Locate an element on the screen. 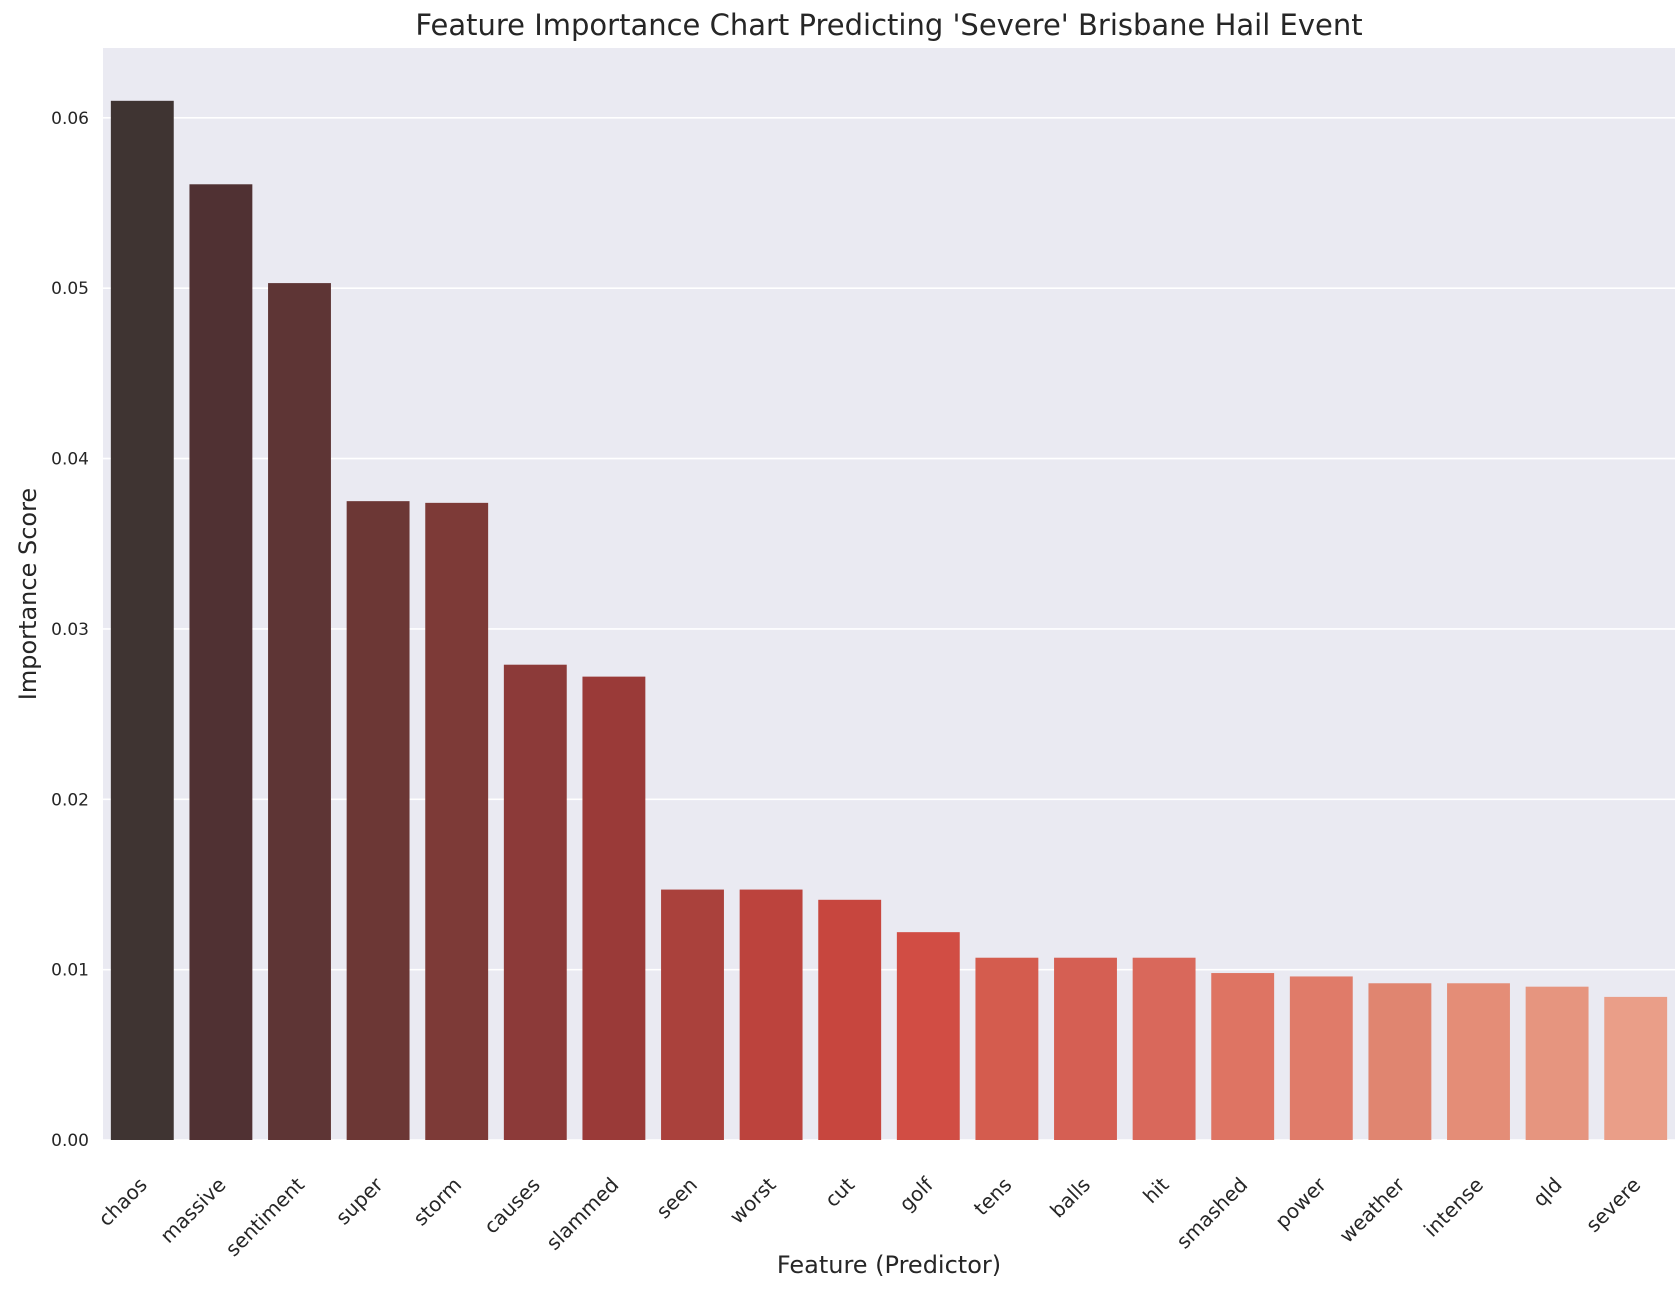 This screenshot has width=1678, height=1289. x-tick-label: power is located at coordinates (1300, 1202).